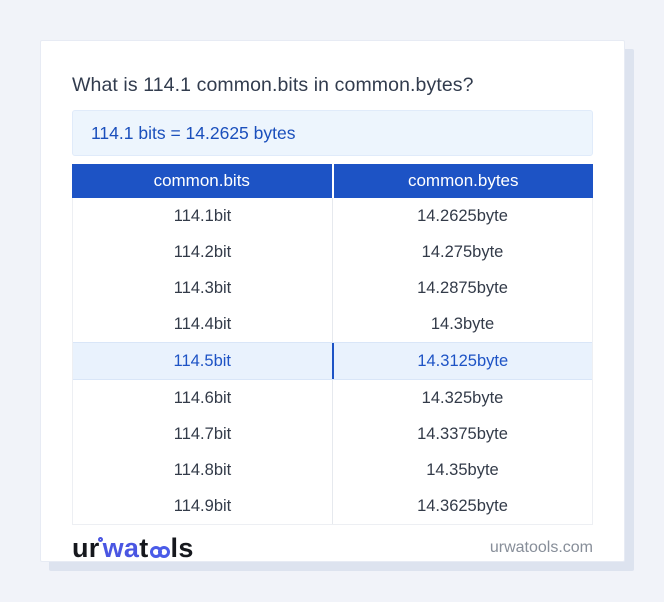 Image resolution: width=664 pixels, height=602 pixels. What do you see at coordinates (121, 547) in the screenshot?
I see `logo-text-wa: wa` at bounding box center [121, 547].